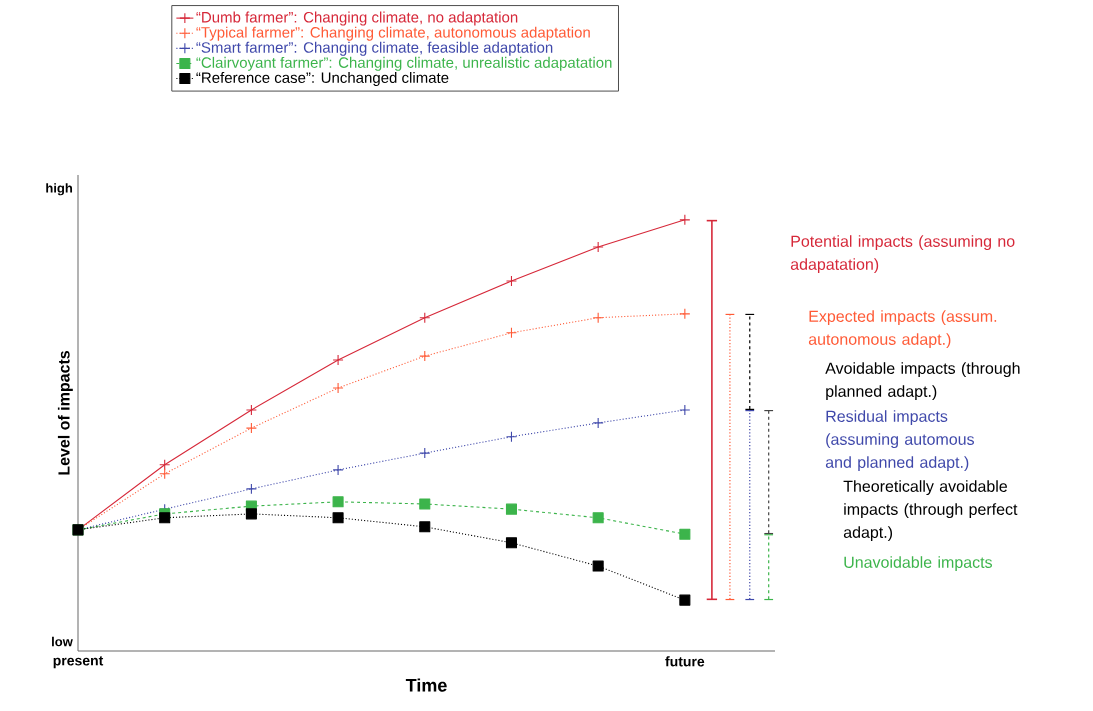 The height and width of the screenshot is (711, 1093). Describe the element at coordinates (62, 641) in the screenshot. I see `text: low` at that location.